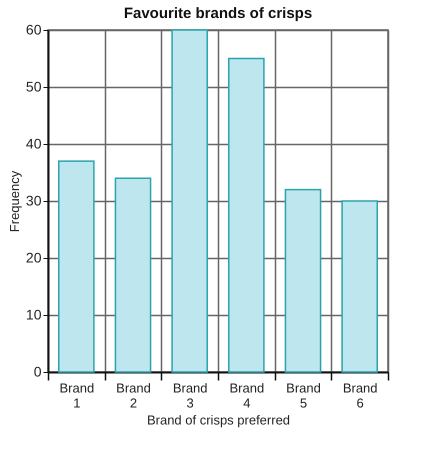  I want to click on x-tick-label: Brand 5, so click(303, 395).